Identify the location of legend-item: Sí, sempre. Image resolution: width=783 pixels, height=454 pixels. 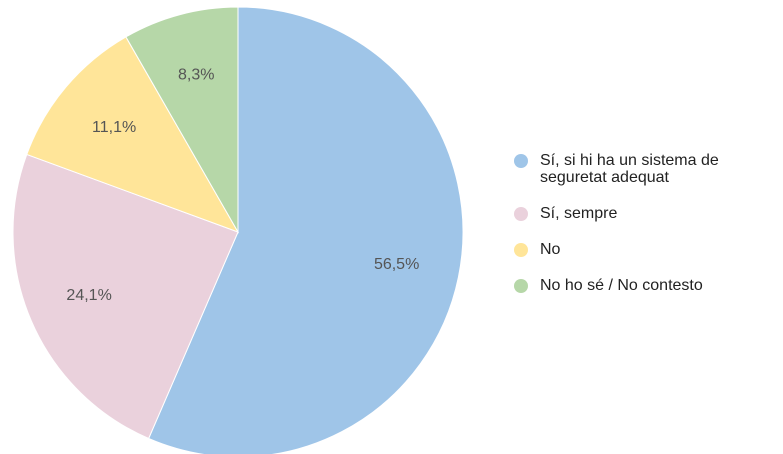
(635, 213).